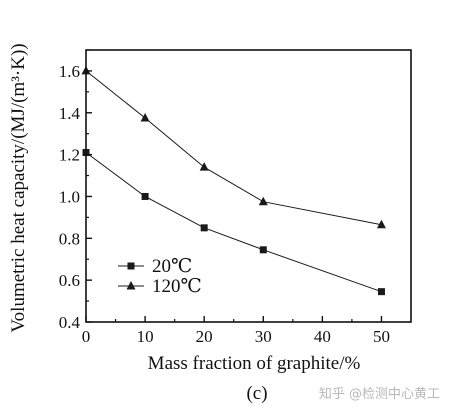  What do you see at coordinates (69, 238) in the screenshot?
I see `y-tick-label: 0.8` at bounding box center [69, 238].